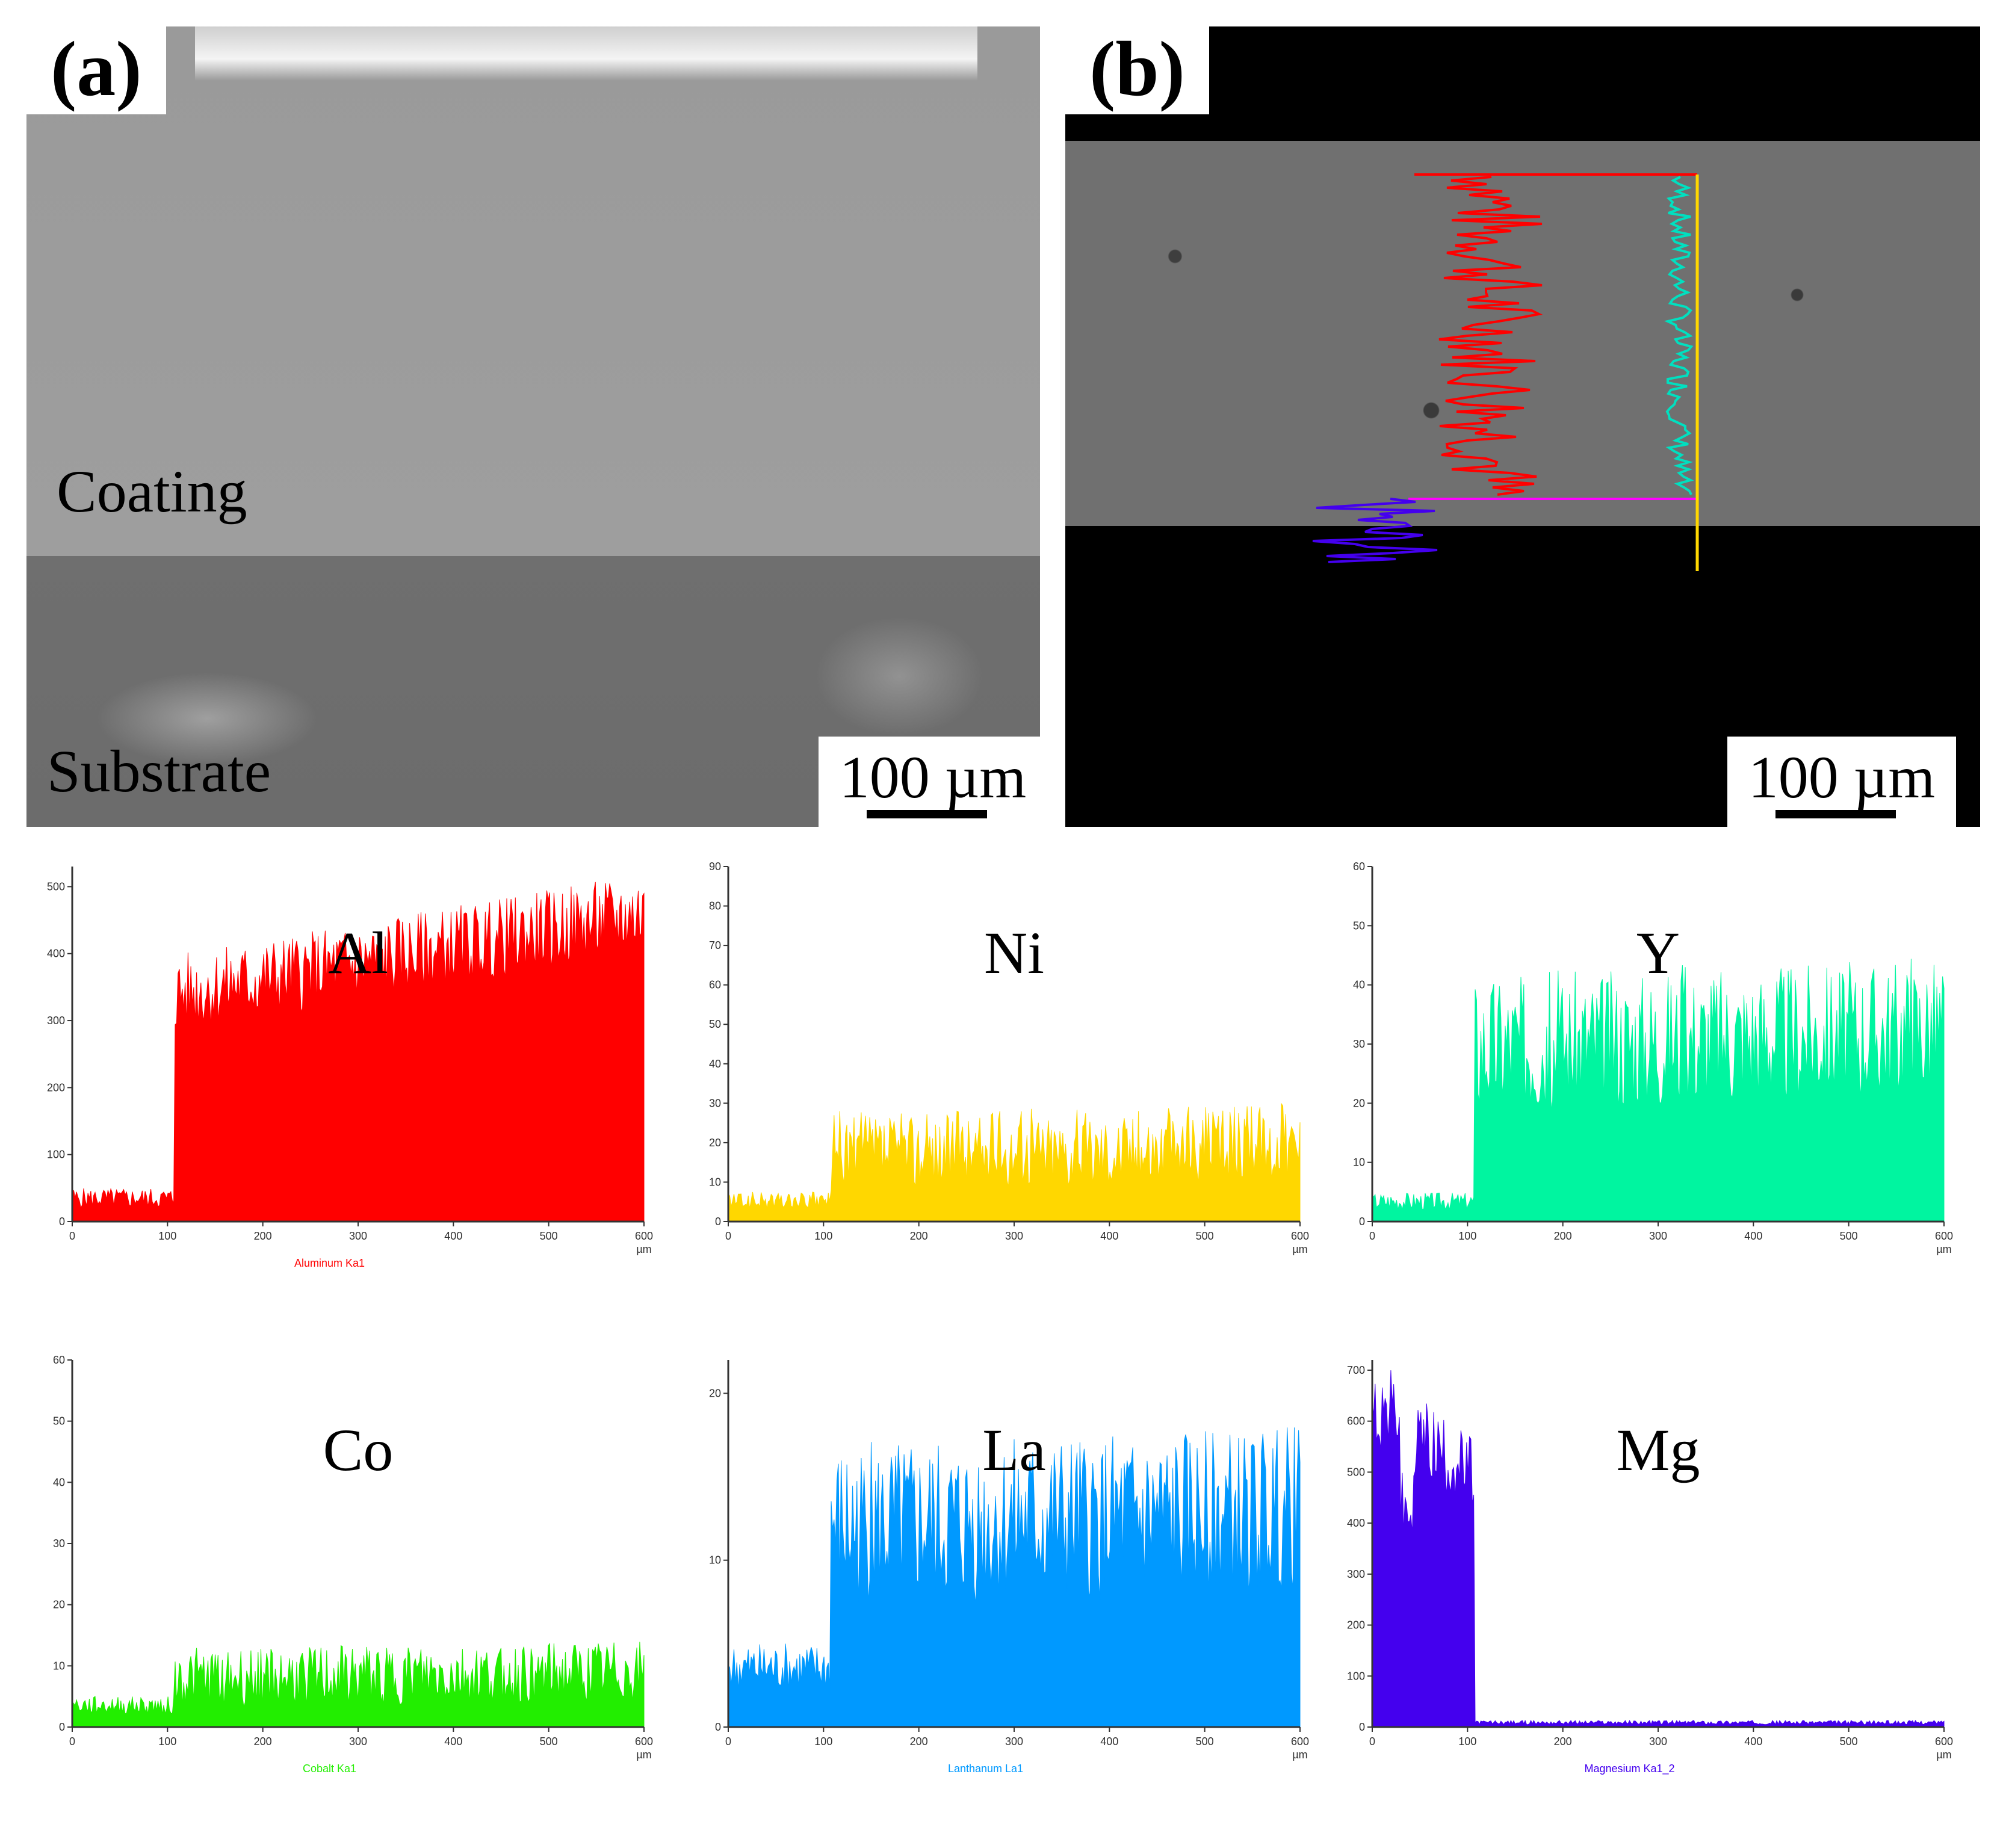  I want to click on scan-trace-mg, so click(1375, 531).